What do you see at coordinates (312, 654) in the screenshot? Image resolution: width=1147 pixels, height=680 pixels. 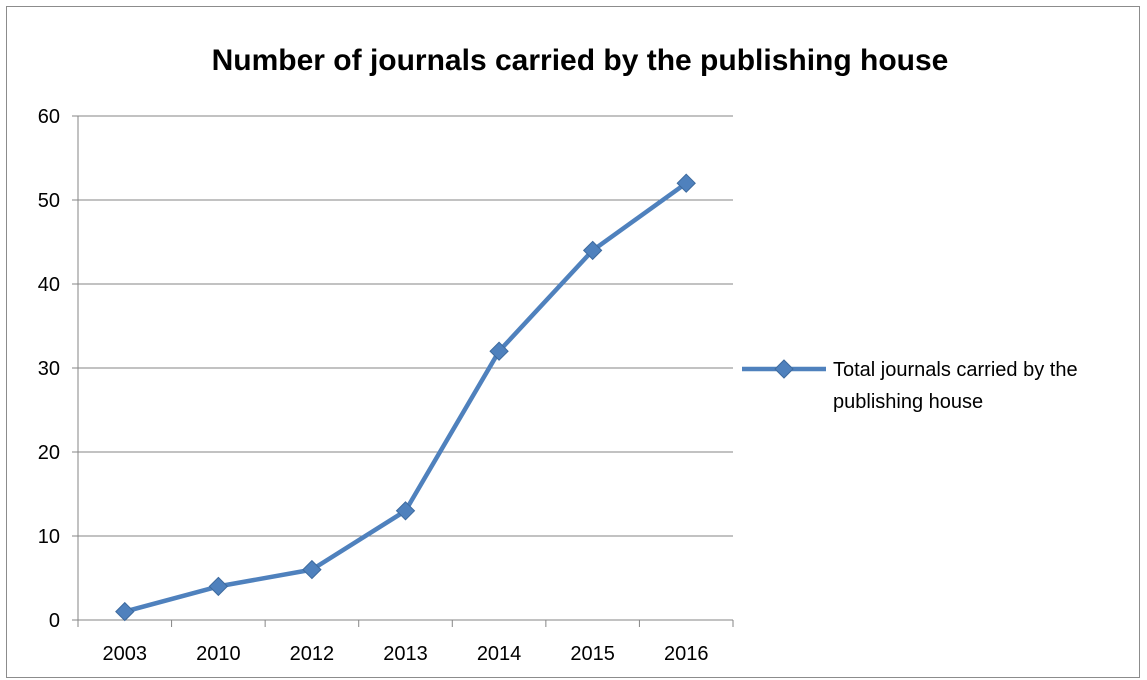 I see `x-tick-label: 2012` at bounding box center [312, 654].